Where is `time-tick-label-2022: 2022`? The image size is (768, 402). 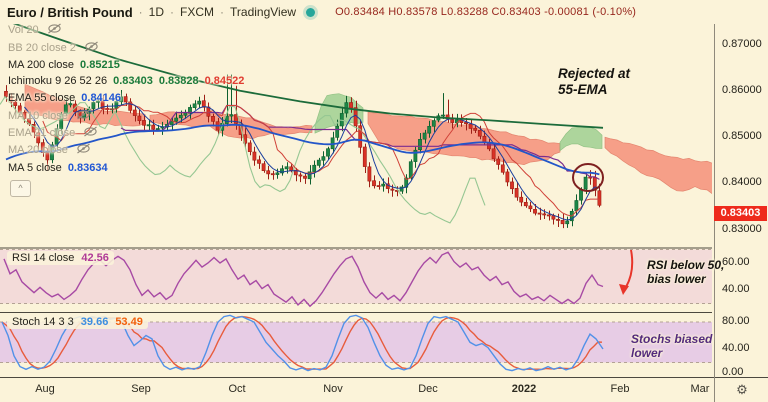
time-tick-label-2022: 2022 is located at coordinates (524, 389).